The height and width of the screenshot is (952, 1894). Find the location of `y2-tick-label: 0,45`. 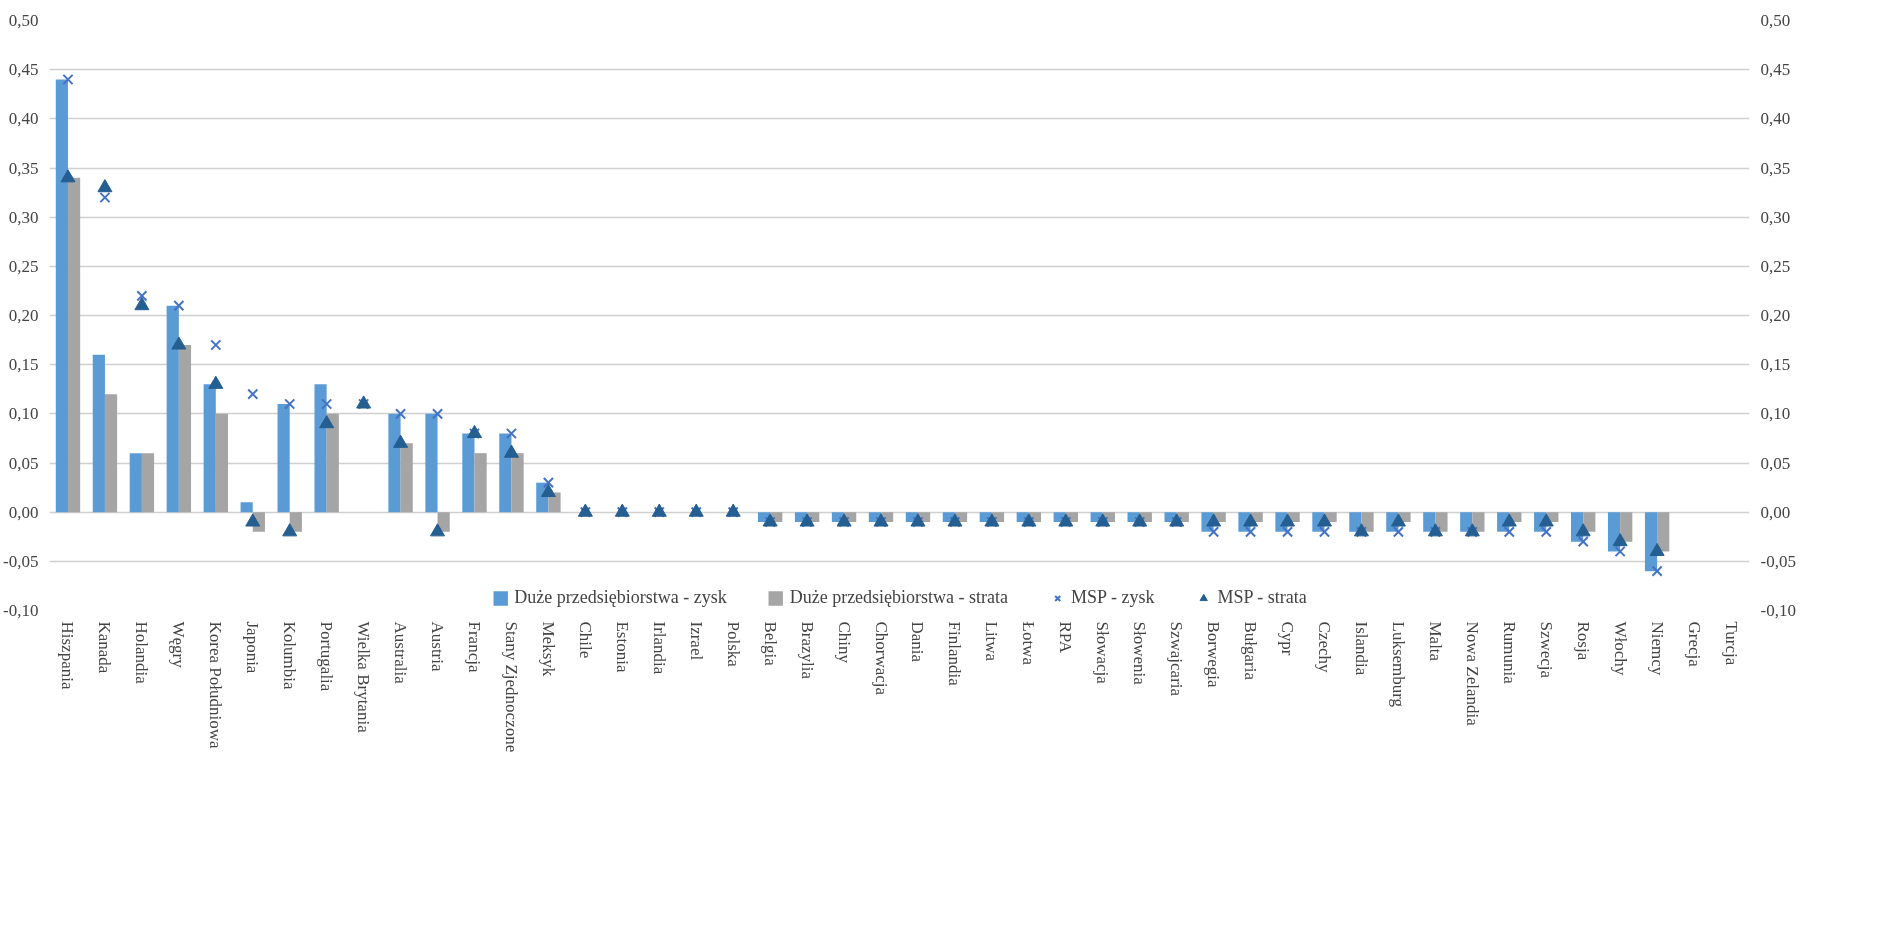

y2-tick-label: 0,45 is located at coordinates (1775, 70).